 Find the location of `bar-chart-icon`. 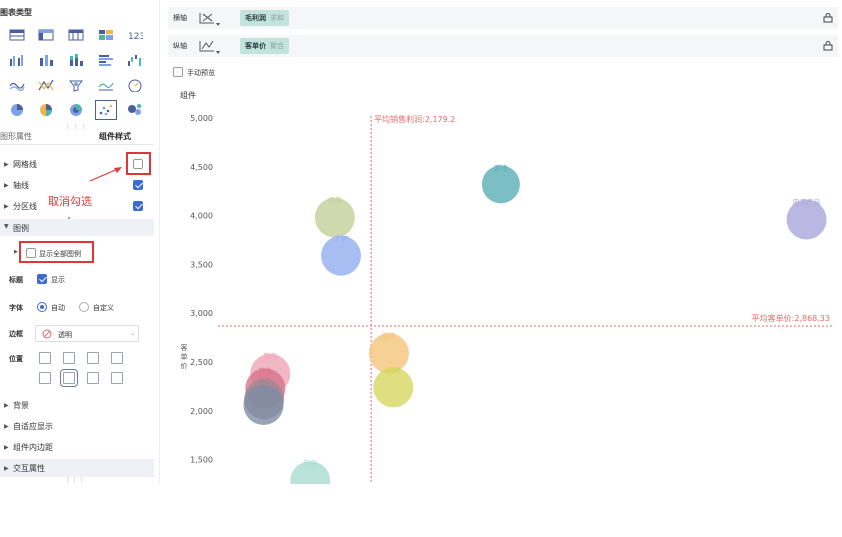

bar-chart-icon is located at coordinates (47, 60).